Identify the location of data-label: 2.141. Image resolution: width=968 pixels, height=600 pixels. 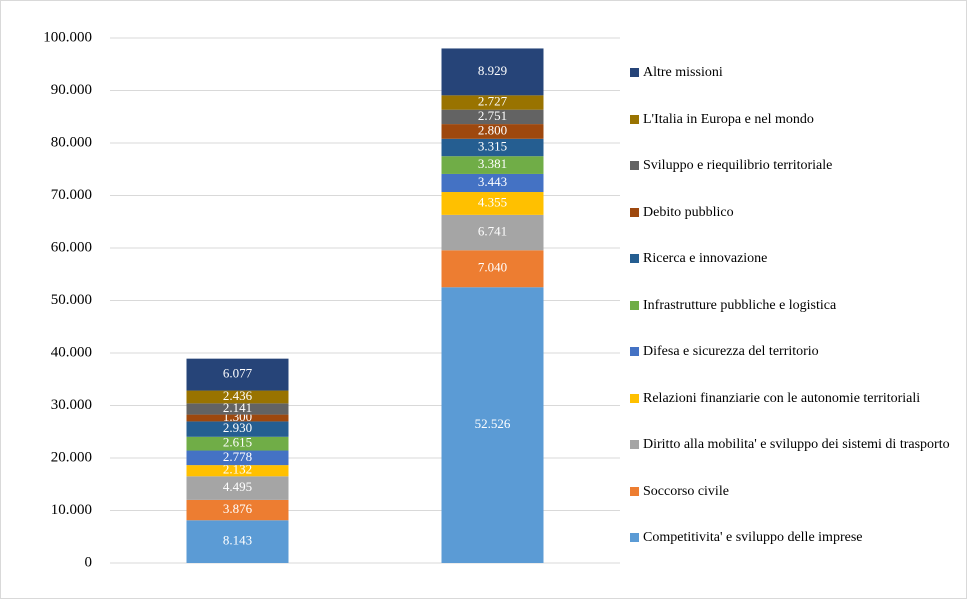
(237, 407).